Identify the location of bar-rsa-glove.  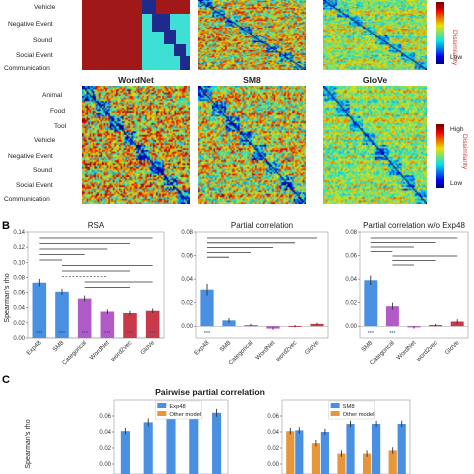
(152, 324).